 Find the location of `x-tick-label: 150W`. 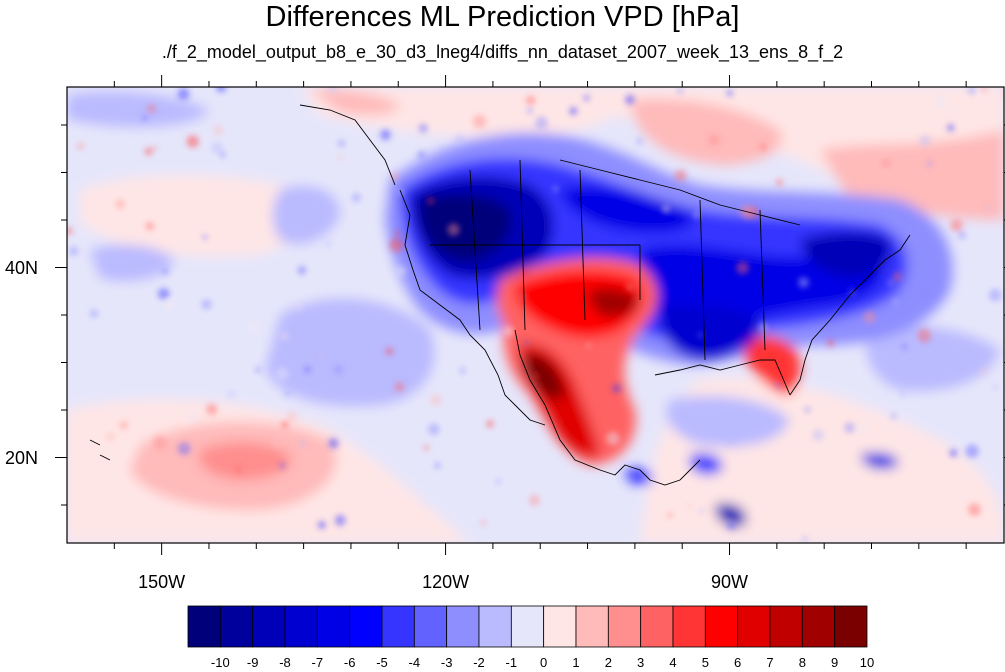

x-tick-label: 150W is located at coordinates (162, 582).